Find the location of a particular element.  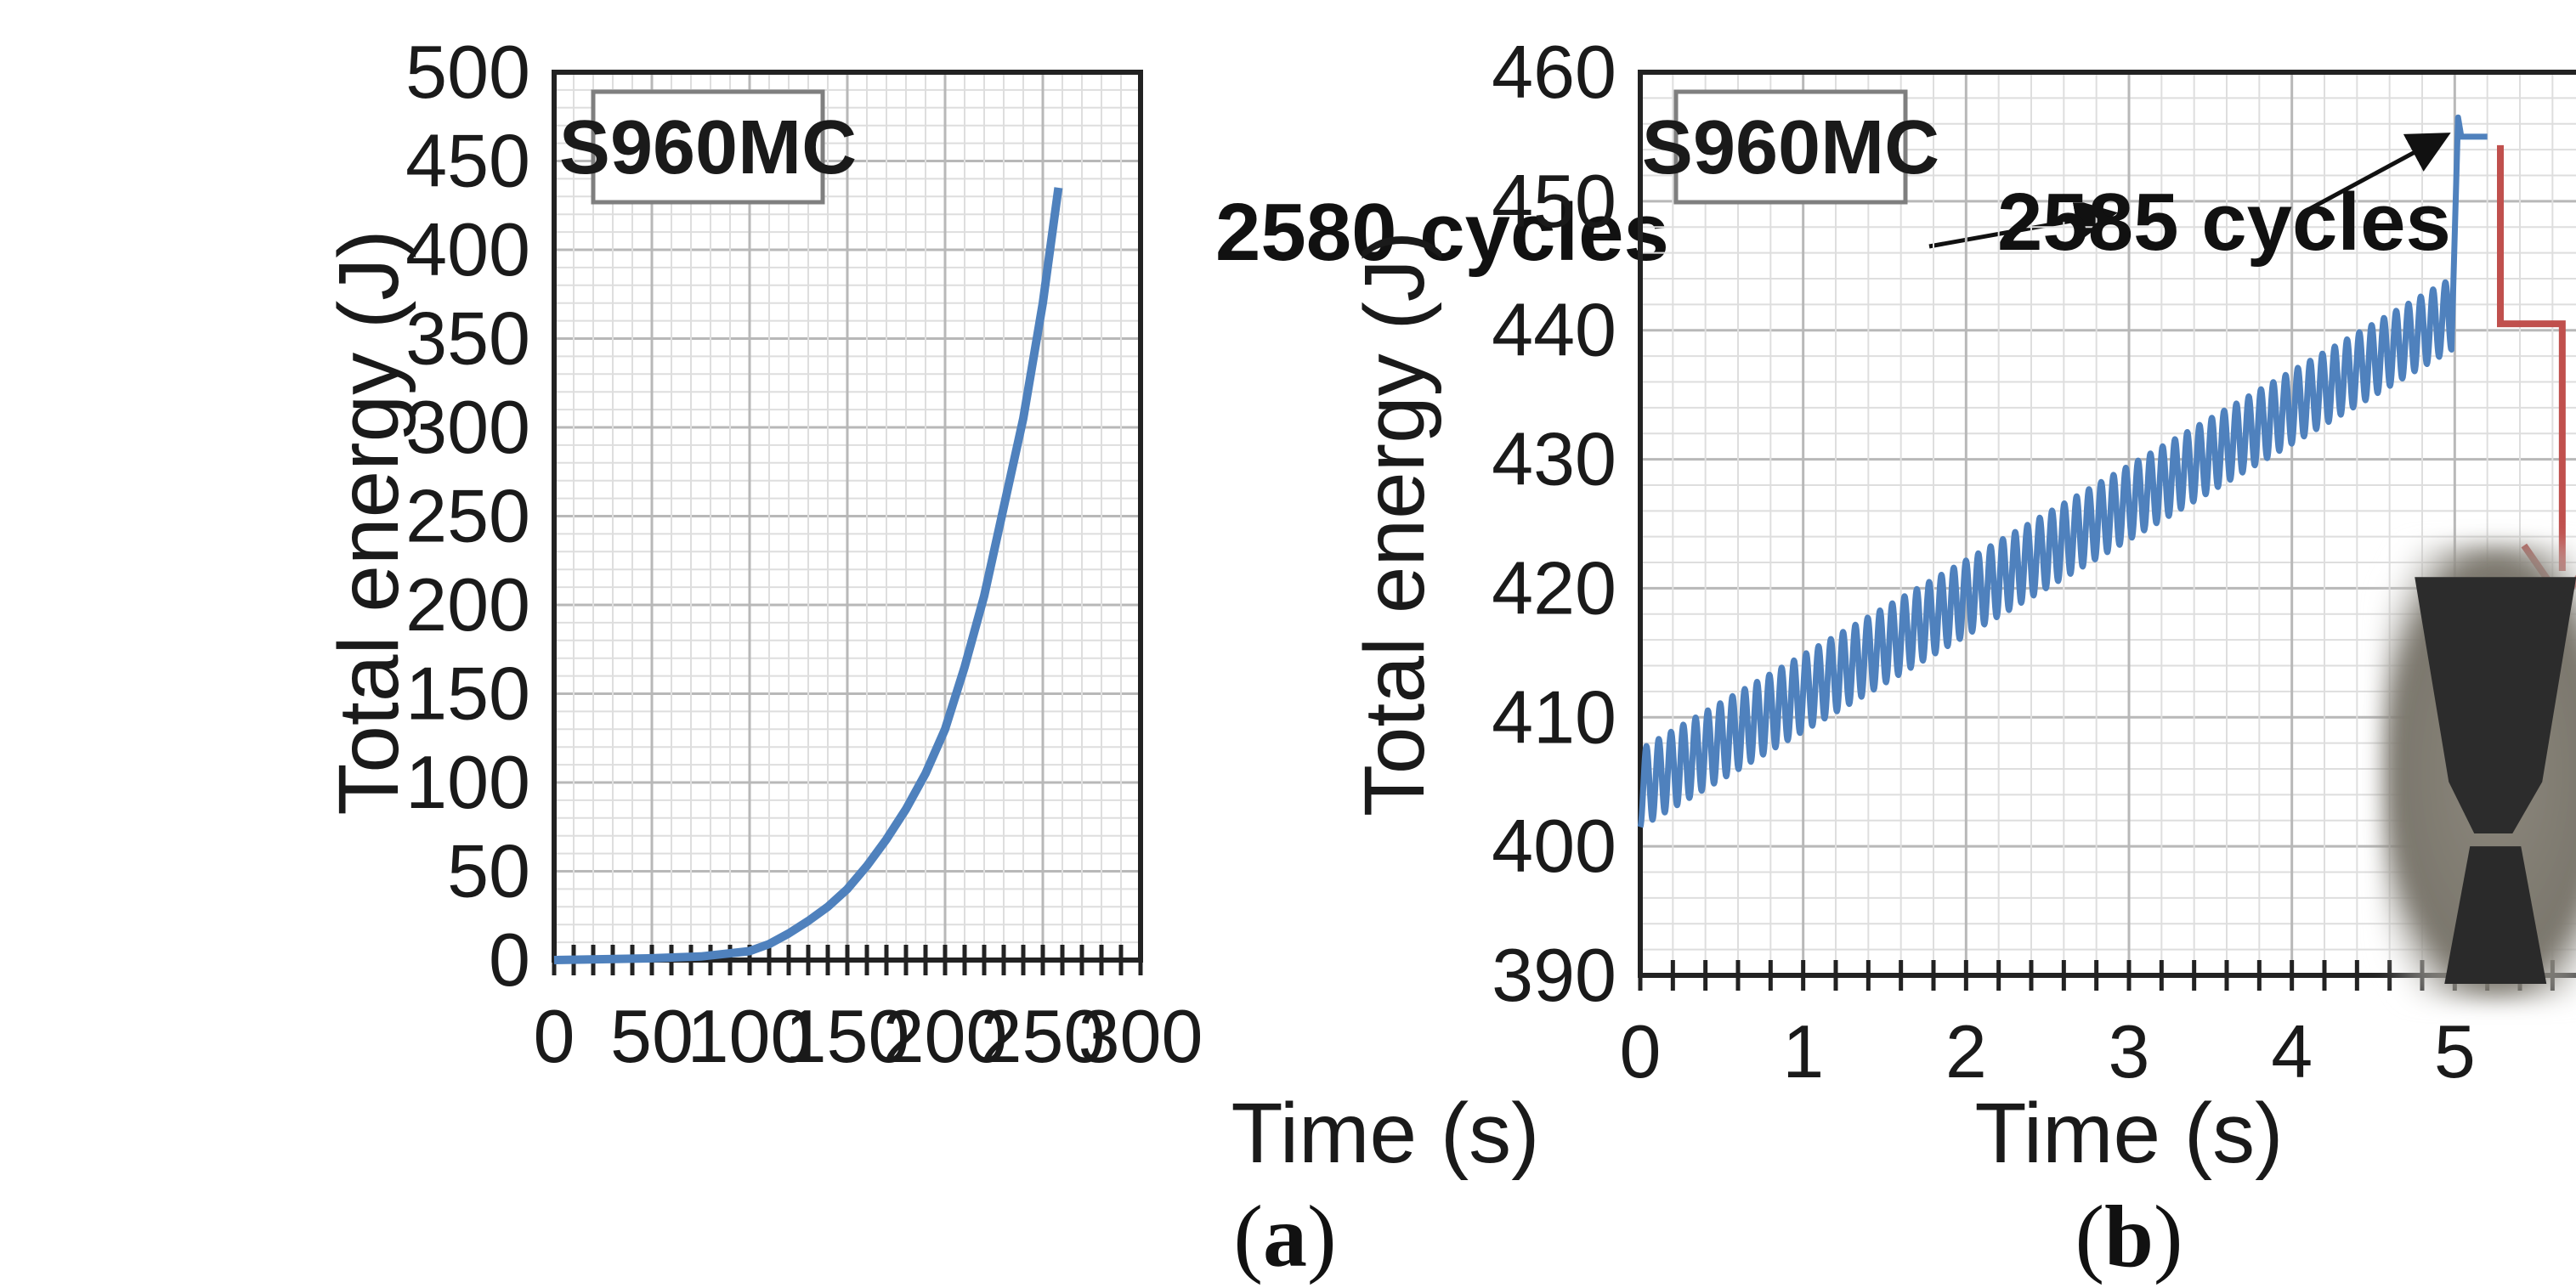

x-tick-label: 100 is located at coordinates (750, 1036).